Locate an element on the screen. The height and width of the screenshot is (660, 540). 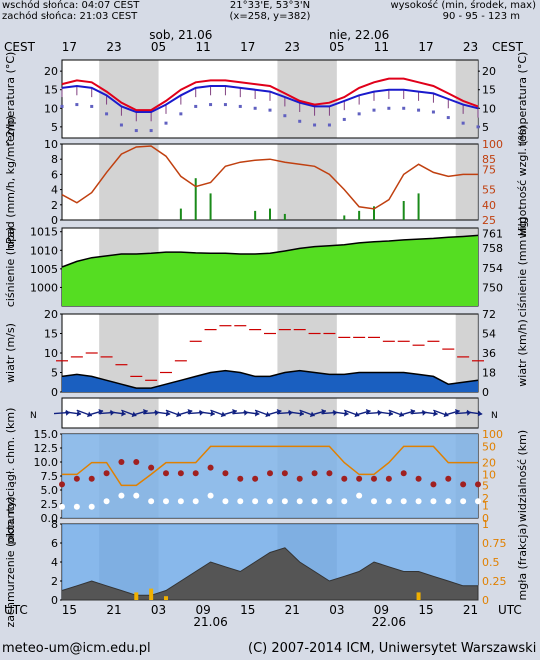
pressure-tick: 1005 is located at coordinates (44, 269).